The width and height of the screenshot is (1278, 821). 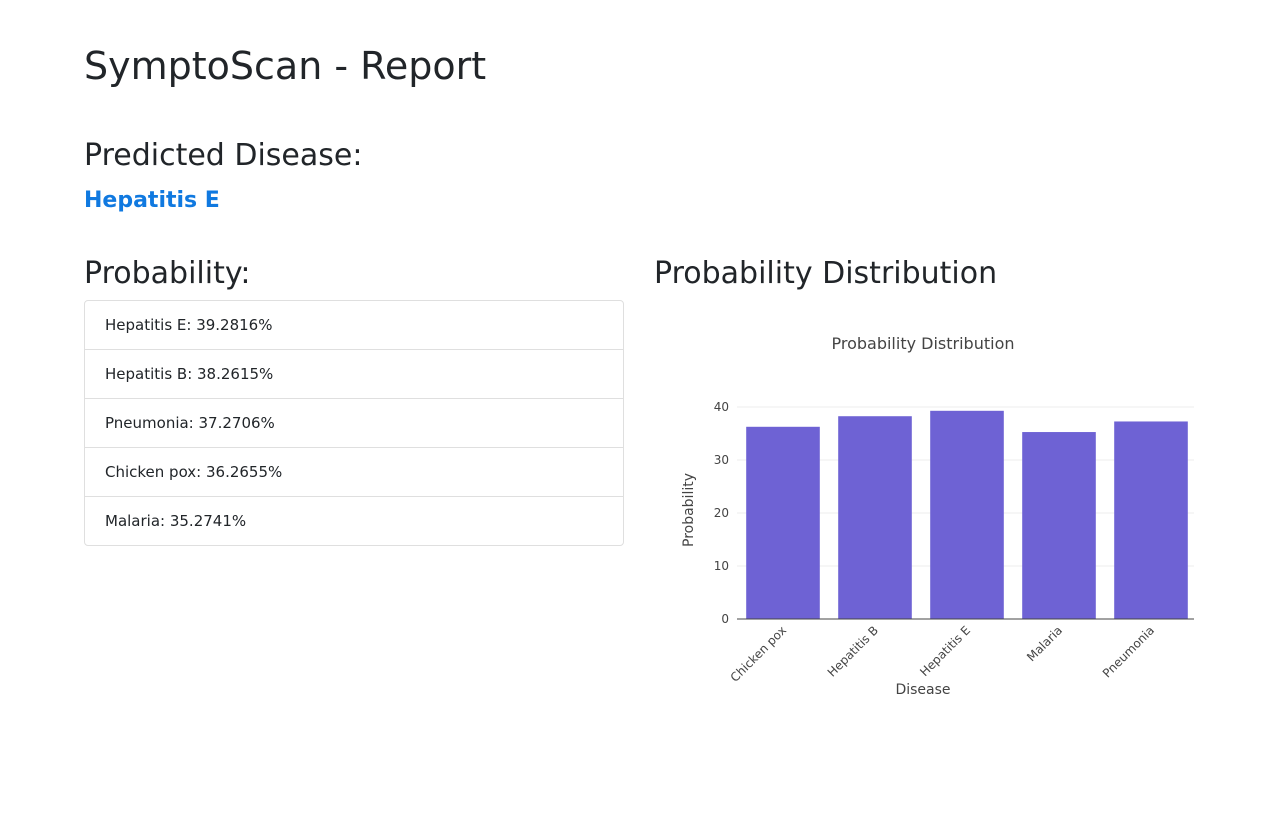 What do you see at coordinates (354, 471) in the screenshot?
I see `list-item: Chicken pox: 36.2655%` at bounding box center [354, 471].